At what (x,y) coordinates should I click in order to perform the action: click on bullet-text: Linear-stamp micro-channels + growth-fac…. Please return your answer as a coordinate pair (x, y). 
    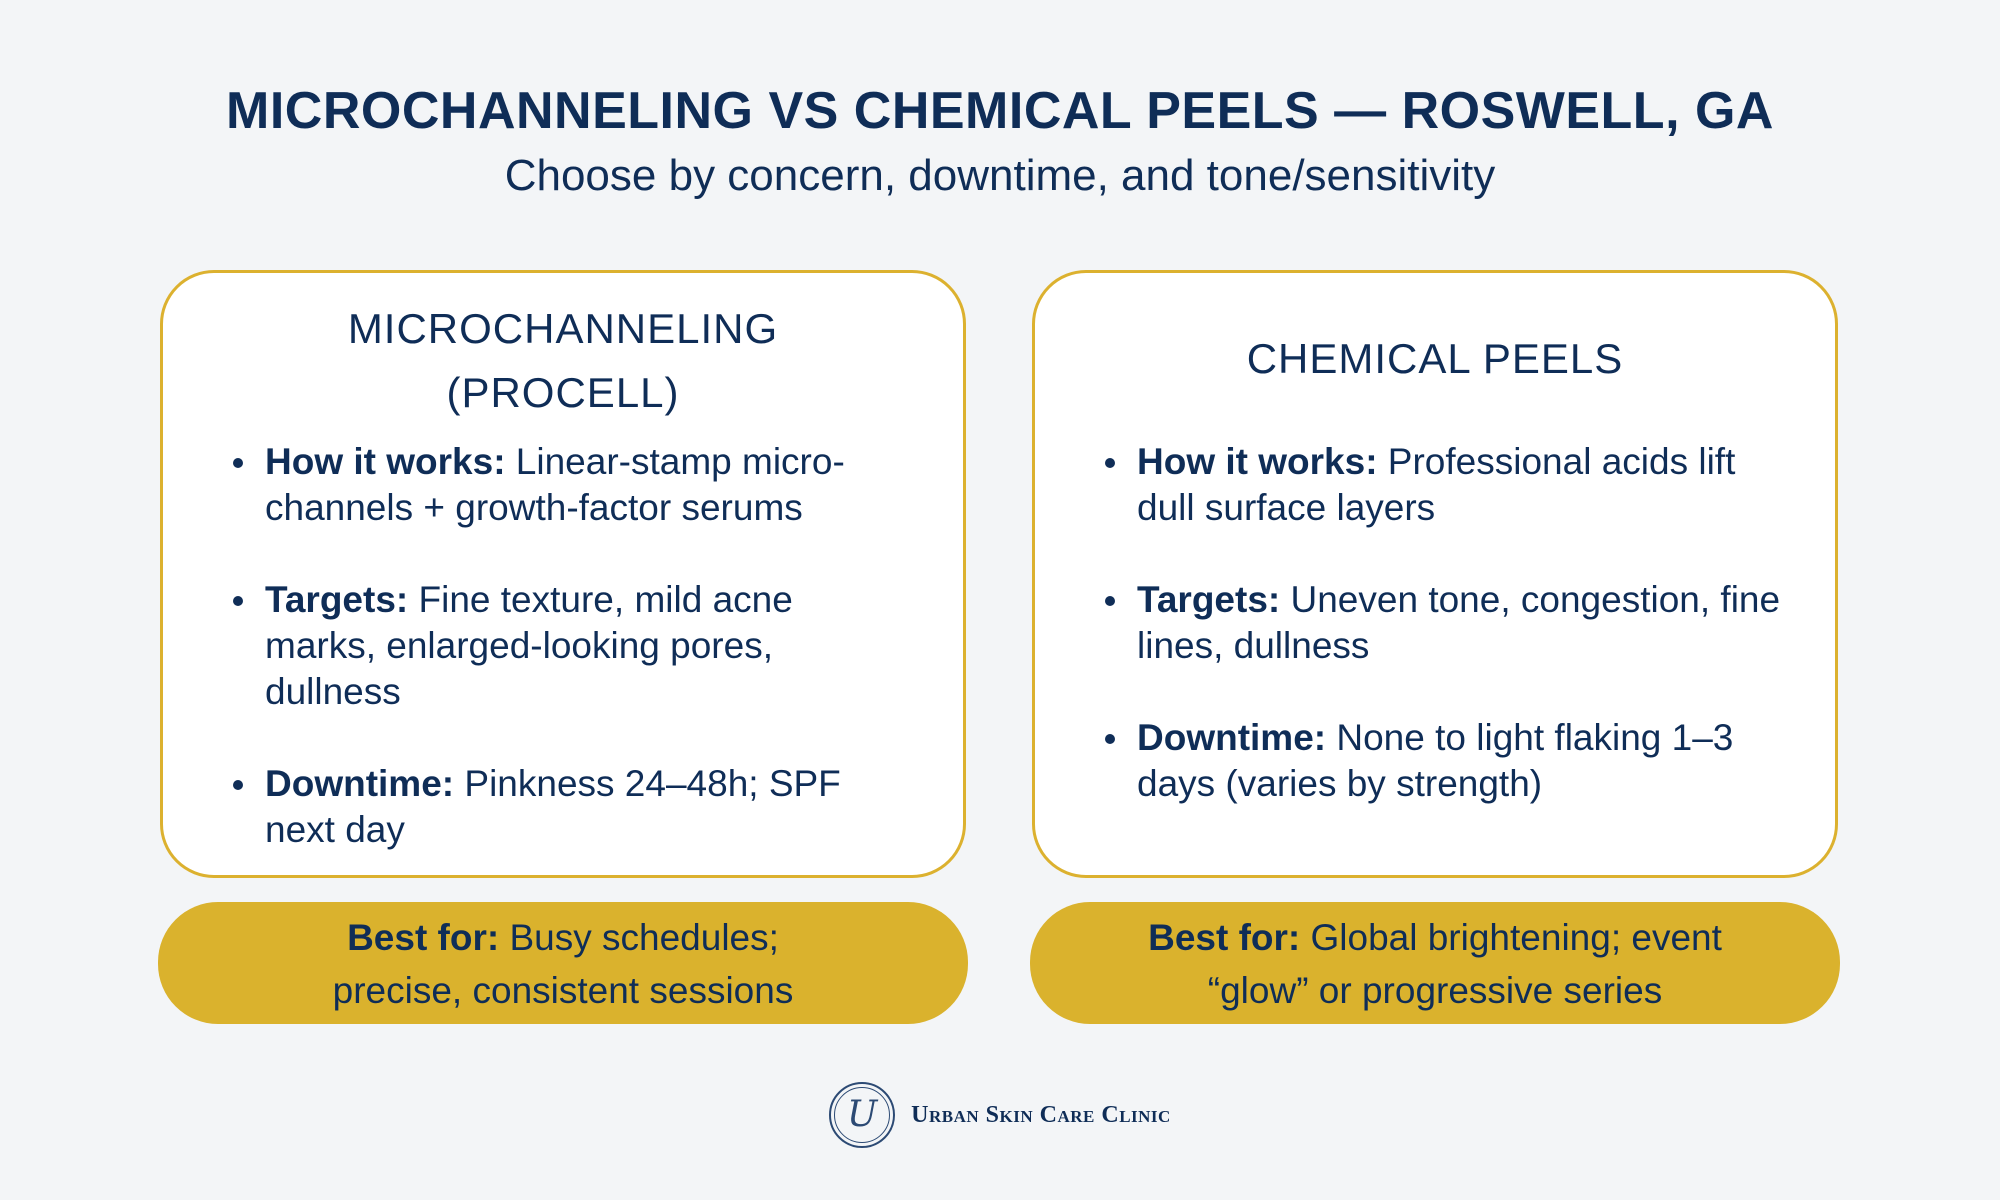
    Looking at the image, I should click on (555, 484).